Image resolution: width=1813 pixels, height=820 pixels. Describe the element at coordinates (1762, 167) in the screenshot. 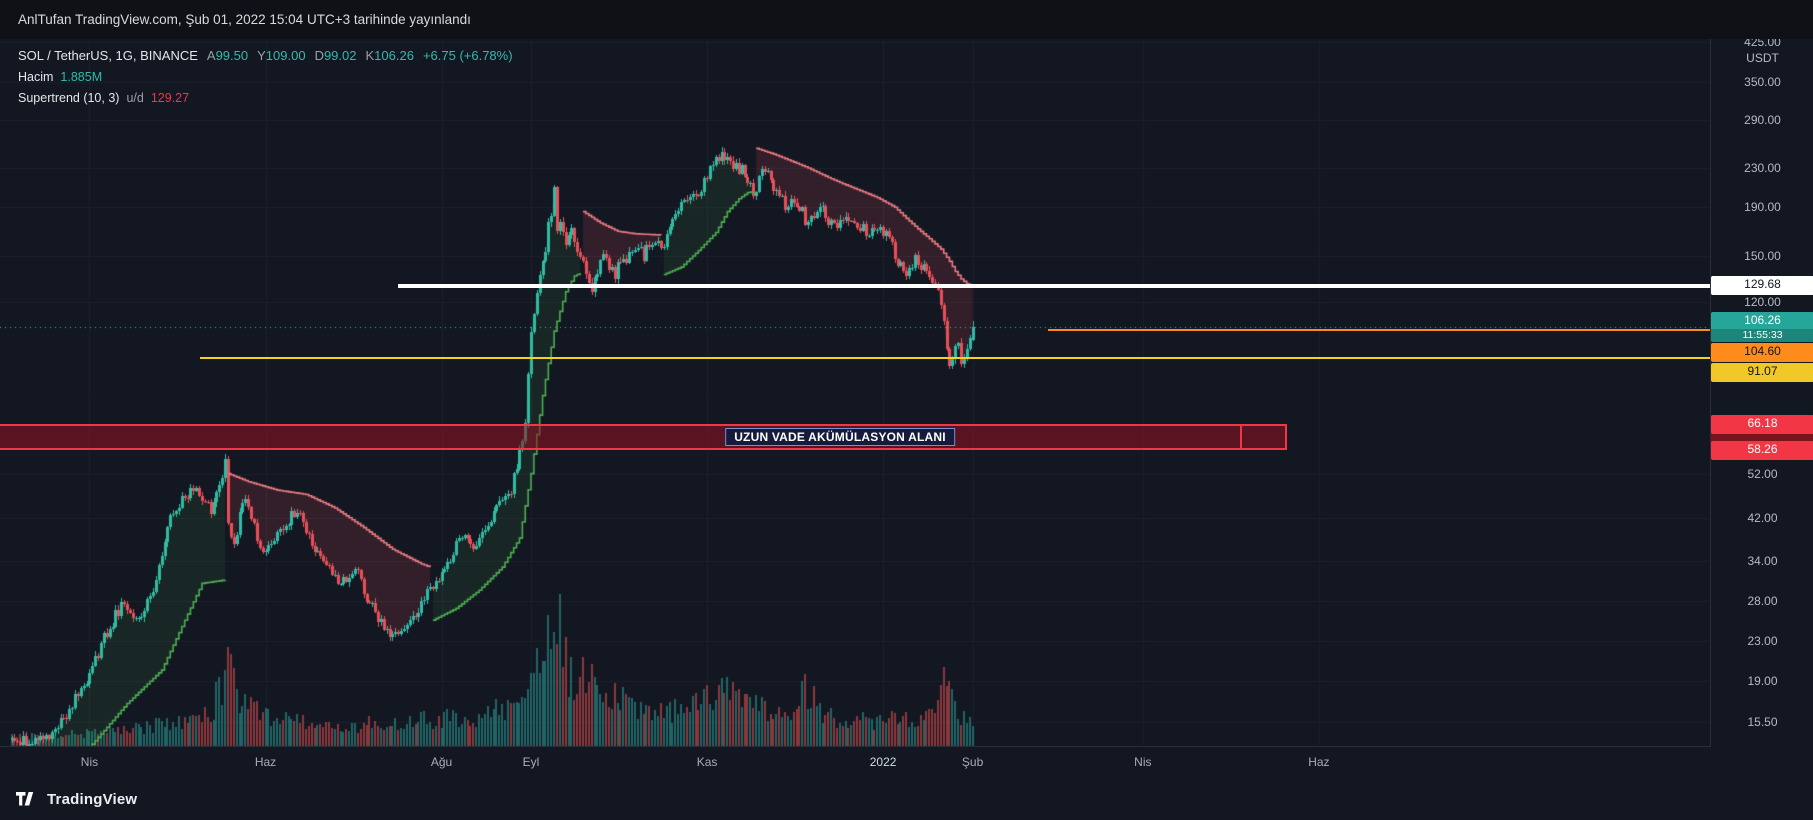

I see `price-tick: 230.00` at that location.